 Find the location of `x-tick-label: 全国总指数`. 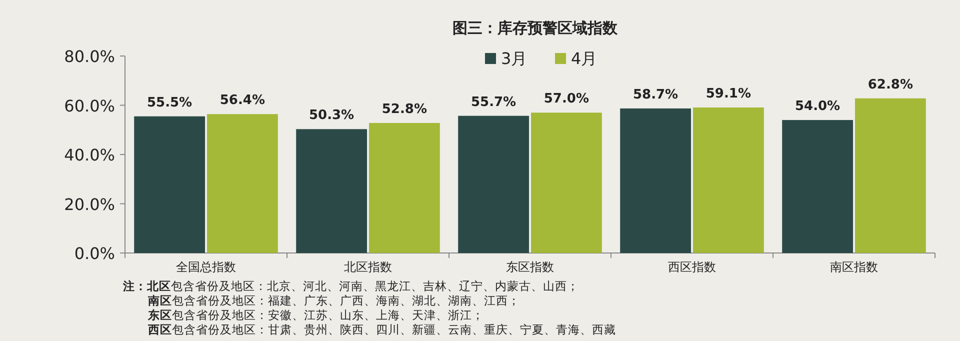

x-tick-label: 全国总指数 is located at coordinates (206, 267).